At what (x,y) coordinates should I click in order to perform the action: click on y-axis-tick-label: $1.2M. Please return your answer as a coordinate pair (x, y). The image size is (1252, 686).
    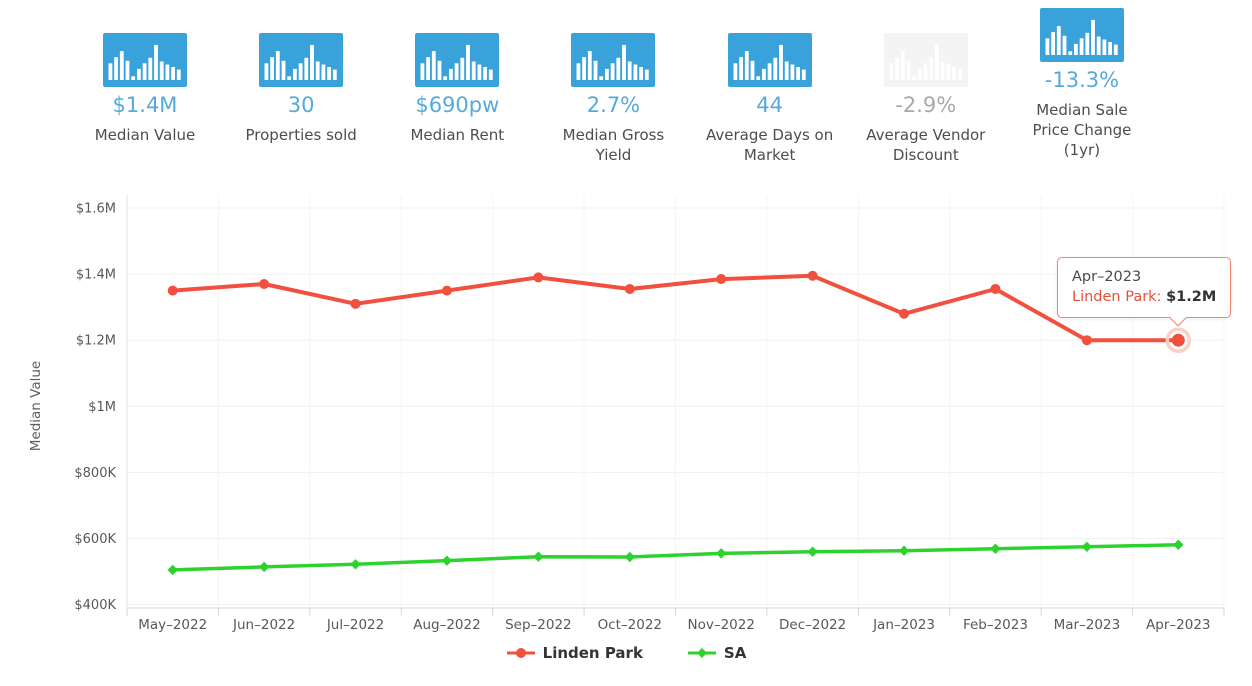
    Looking at the image, I should click on (96, 341).